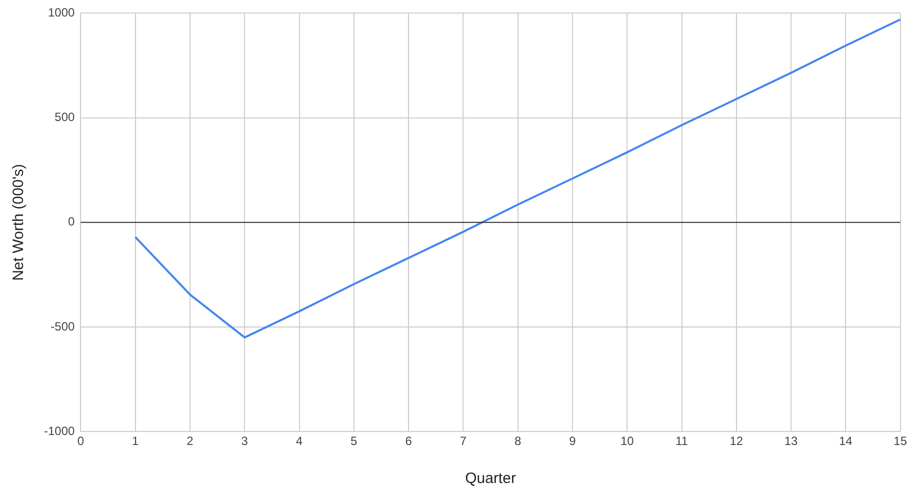  What do you see at coordinates (190, 441) in the screenshot?
I see `x-tick-label: 2` at bounding box center [190, 441].